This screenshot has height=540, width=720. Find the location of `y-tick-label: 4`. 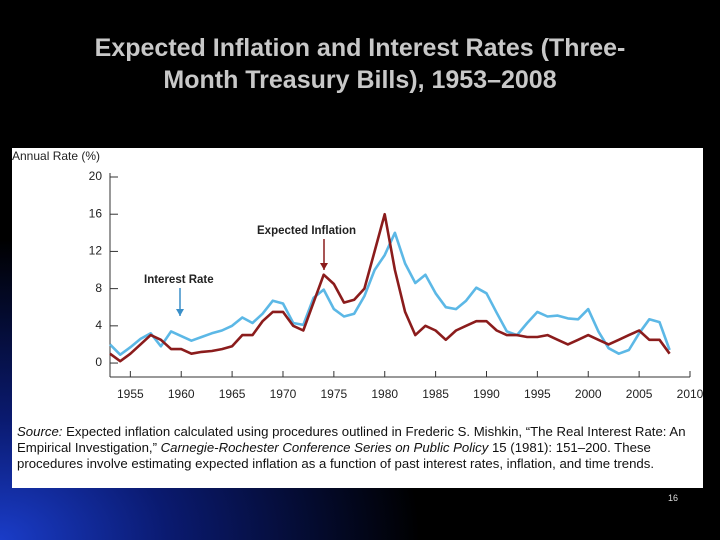

y-tick-label: 4 is located at coordinates (98, 325).